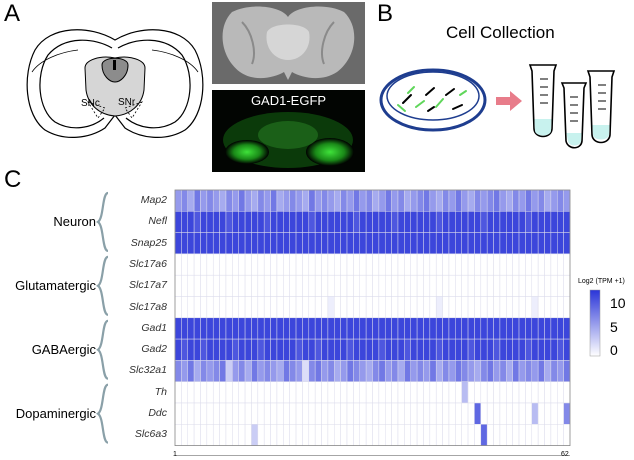  I want to click on gfp-label: GAD1-EGFP, so click(288, 100).